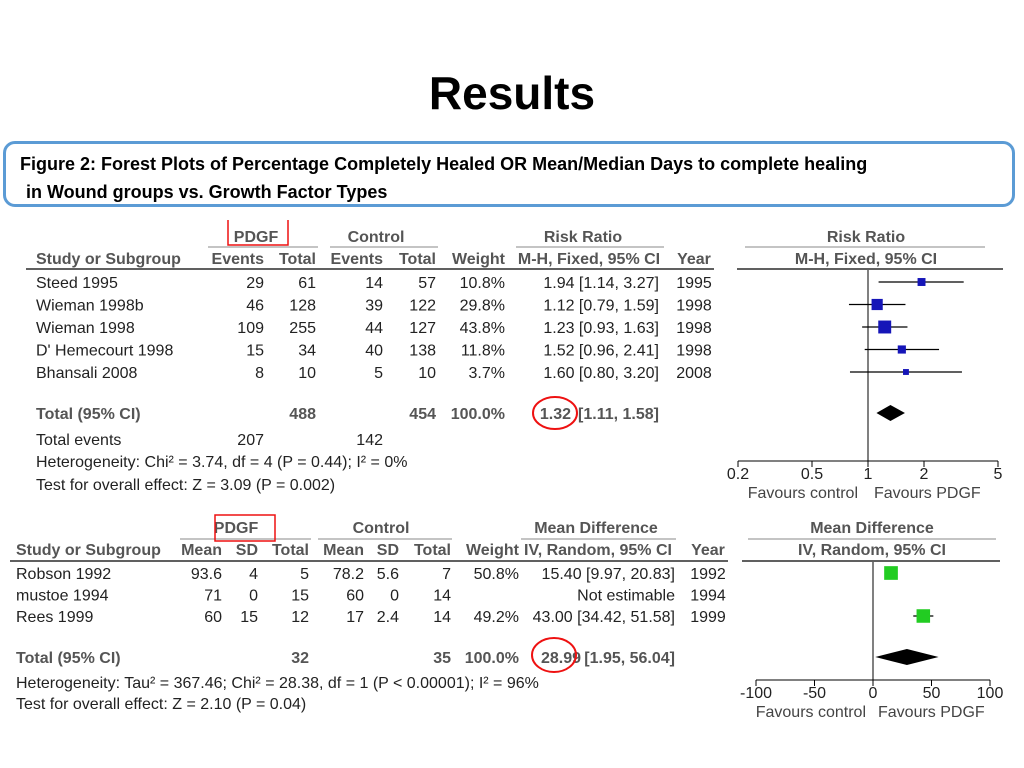  I want to click on mean1-value: 60, so click(213, 617).